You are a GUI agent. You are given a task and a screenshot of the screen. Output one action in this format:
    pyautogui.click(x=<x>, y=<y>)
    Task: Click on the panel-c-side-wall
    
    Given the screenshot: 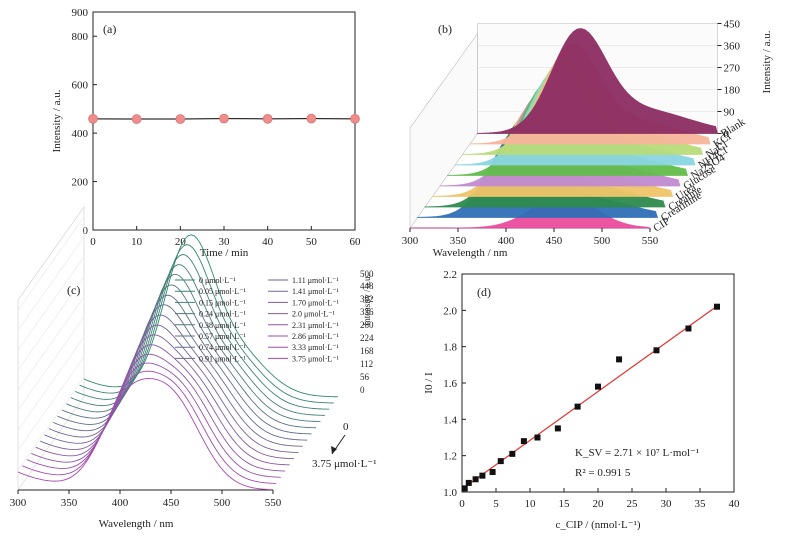 What is the action you would take?
    pyautogui.click(x=51, y=348)
    